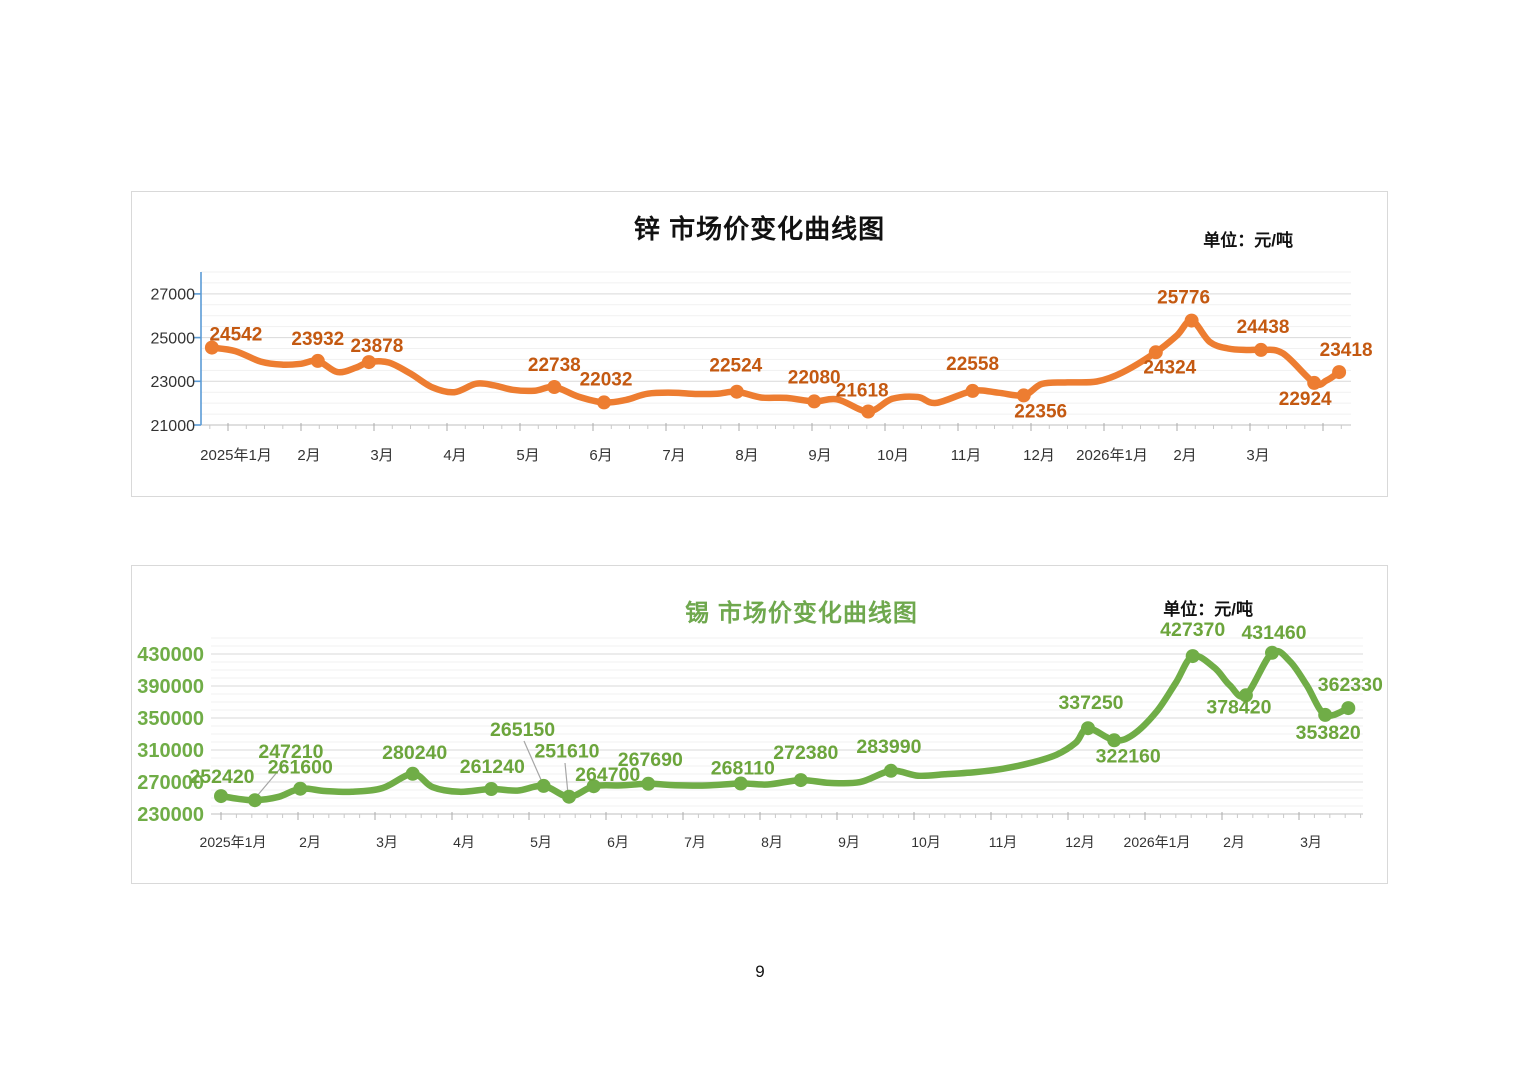 The height and width of the screenshot is (1074, 1520). I want to click on data-point-label: 252420, so click(221, 777).